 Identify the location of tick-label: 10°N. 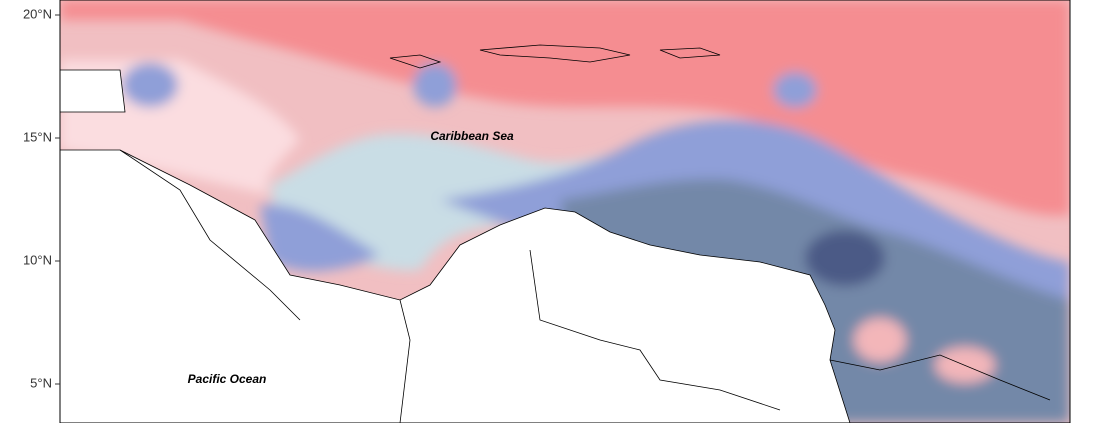
(37, 259).